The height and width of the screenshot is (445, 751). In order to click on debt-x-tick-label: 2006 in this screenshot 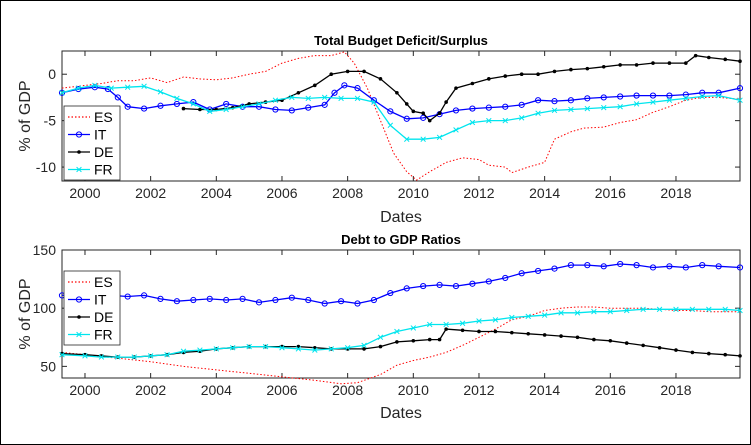, I will do `click(281, 390)`.